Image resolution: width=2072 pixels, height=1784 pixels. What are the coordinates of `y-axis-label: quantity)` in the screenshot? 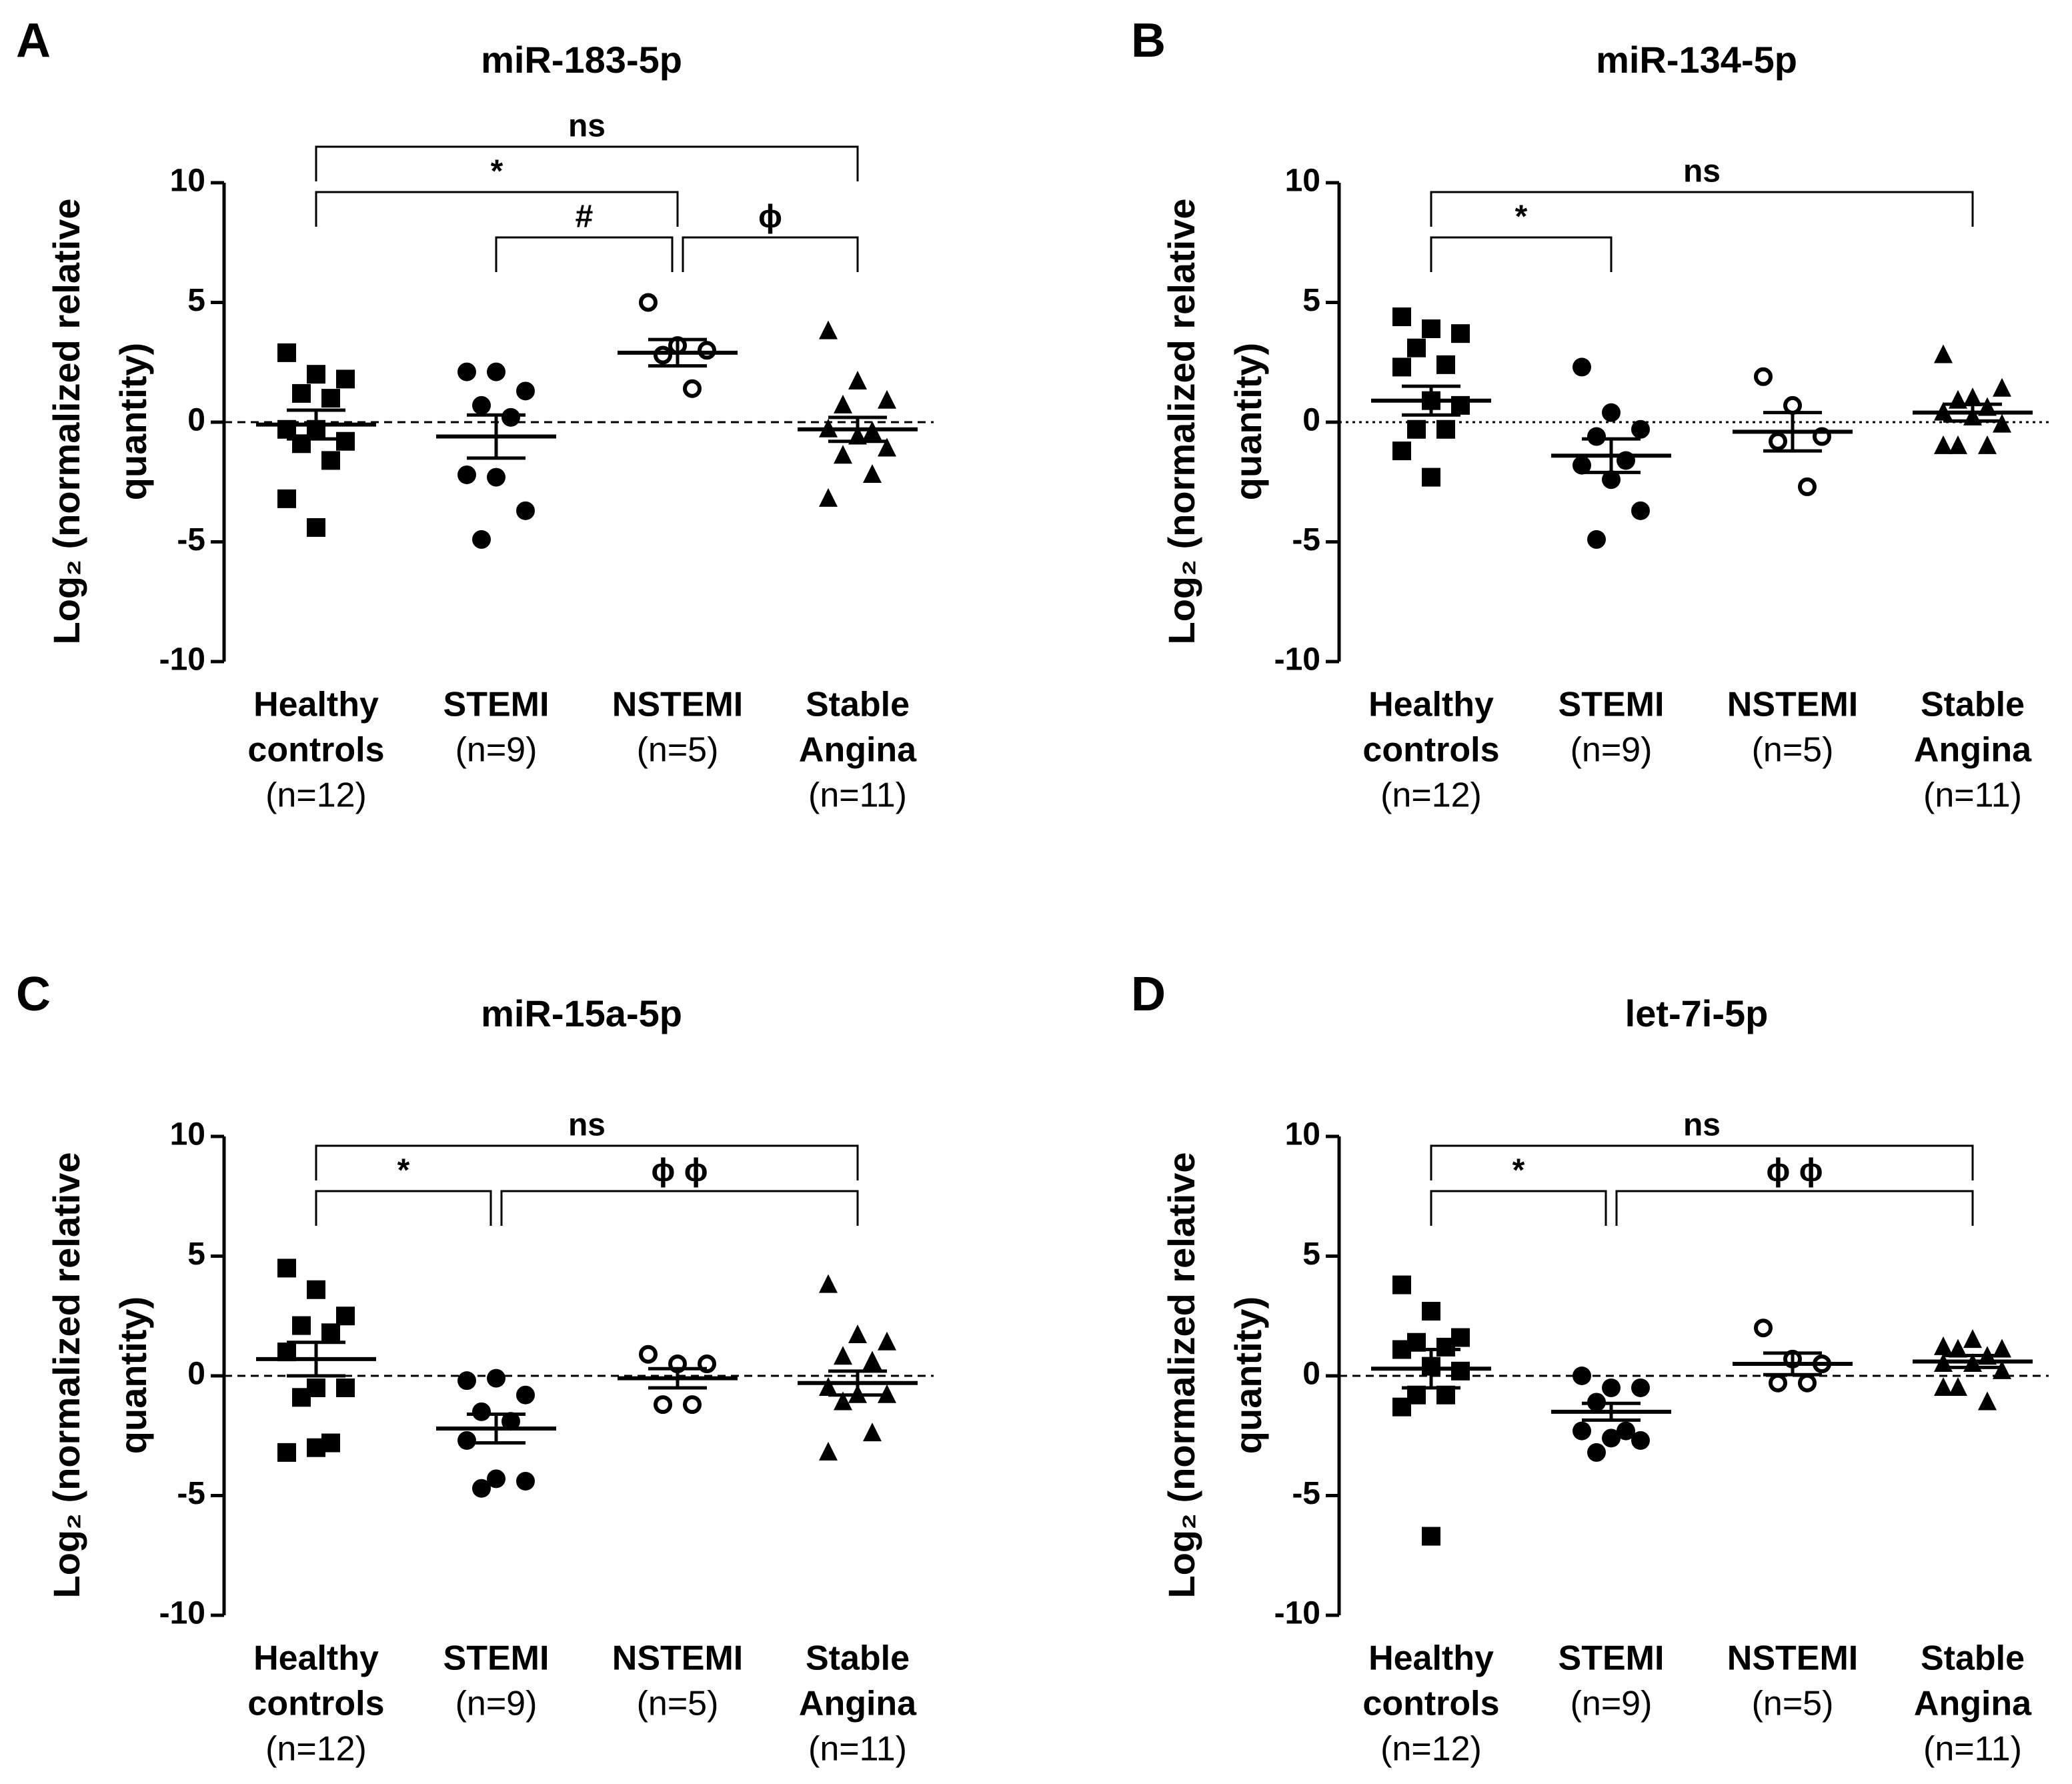 It's located at (1248, 421).